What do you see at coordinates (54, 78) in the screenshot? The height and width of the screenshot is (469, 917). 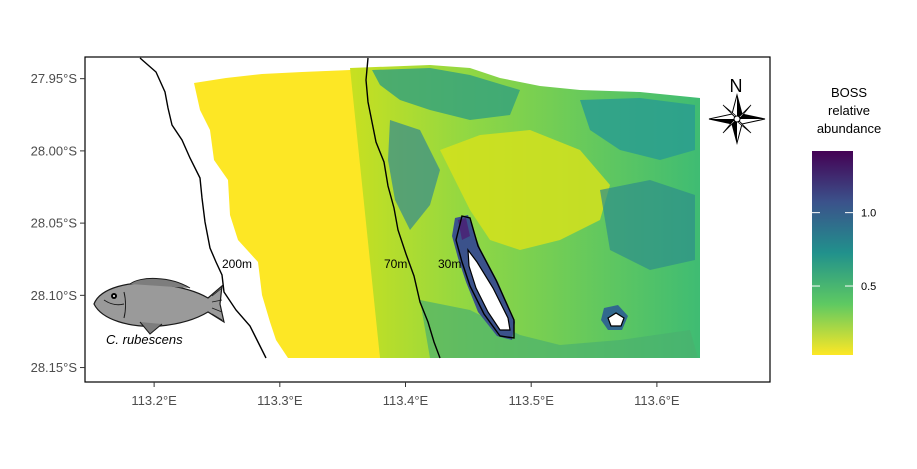 I see `y-tick-label: 27.95°S` at bounding box center [54, 78].